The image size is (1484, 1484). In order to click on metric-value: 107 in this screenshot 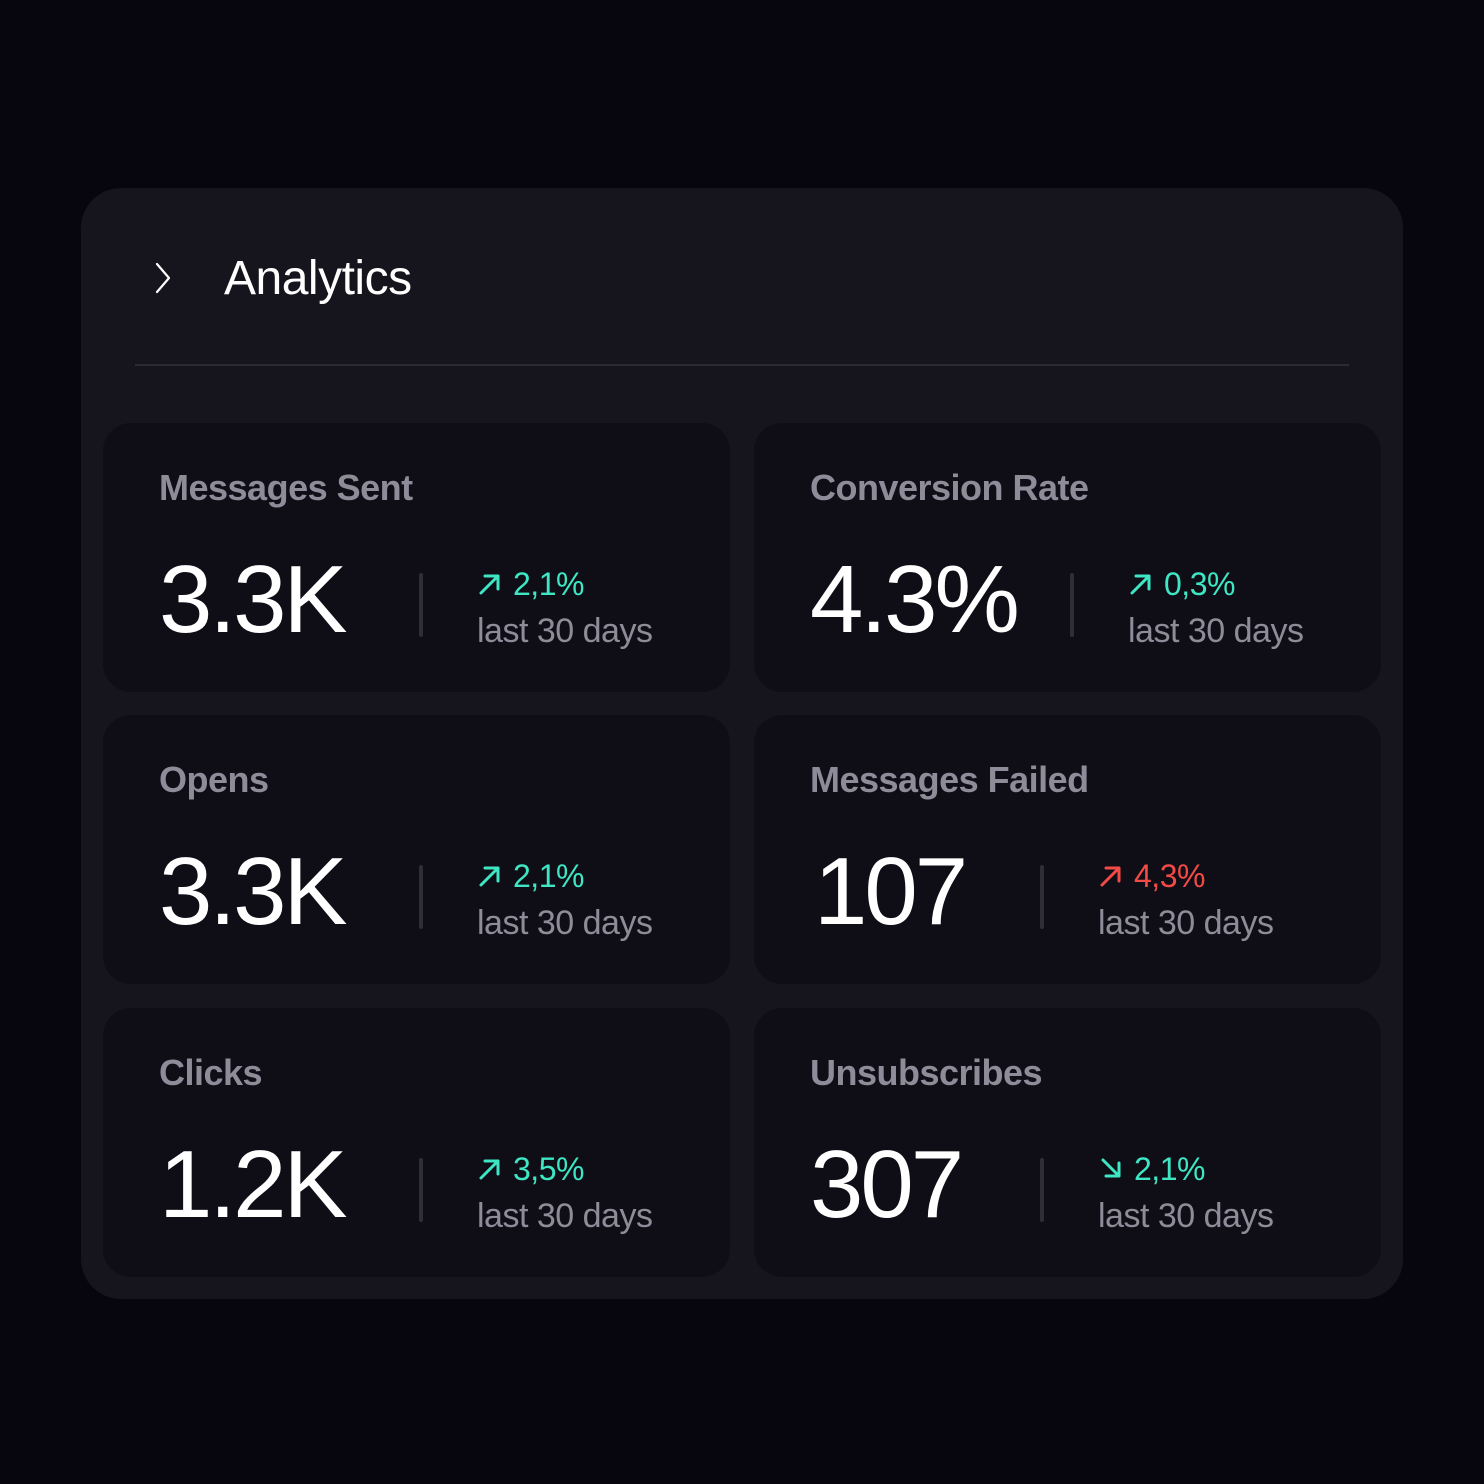, I will do `click(891, 891)`.